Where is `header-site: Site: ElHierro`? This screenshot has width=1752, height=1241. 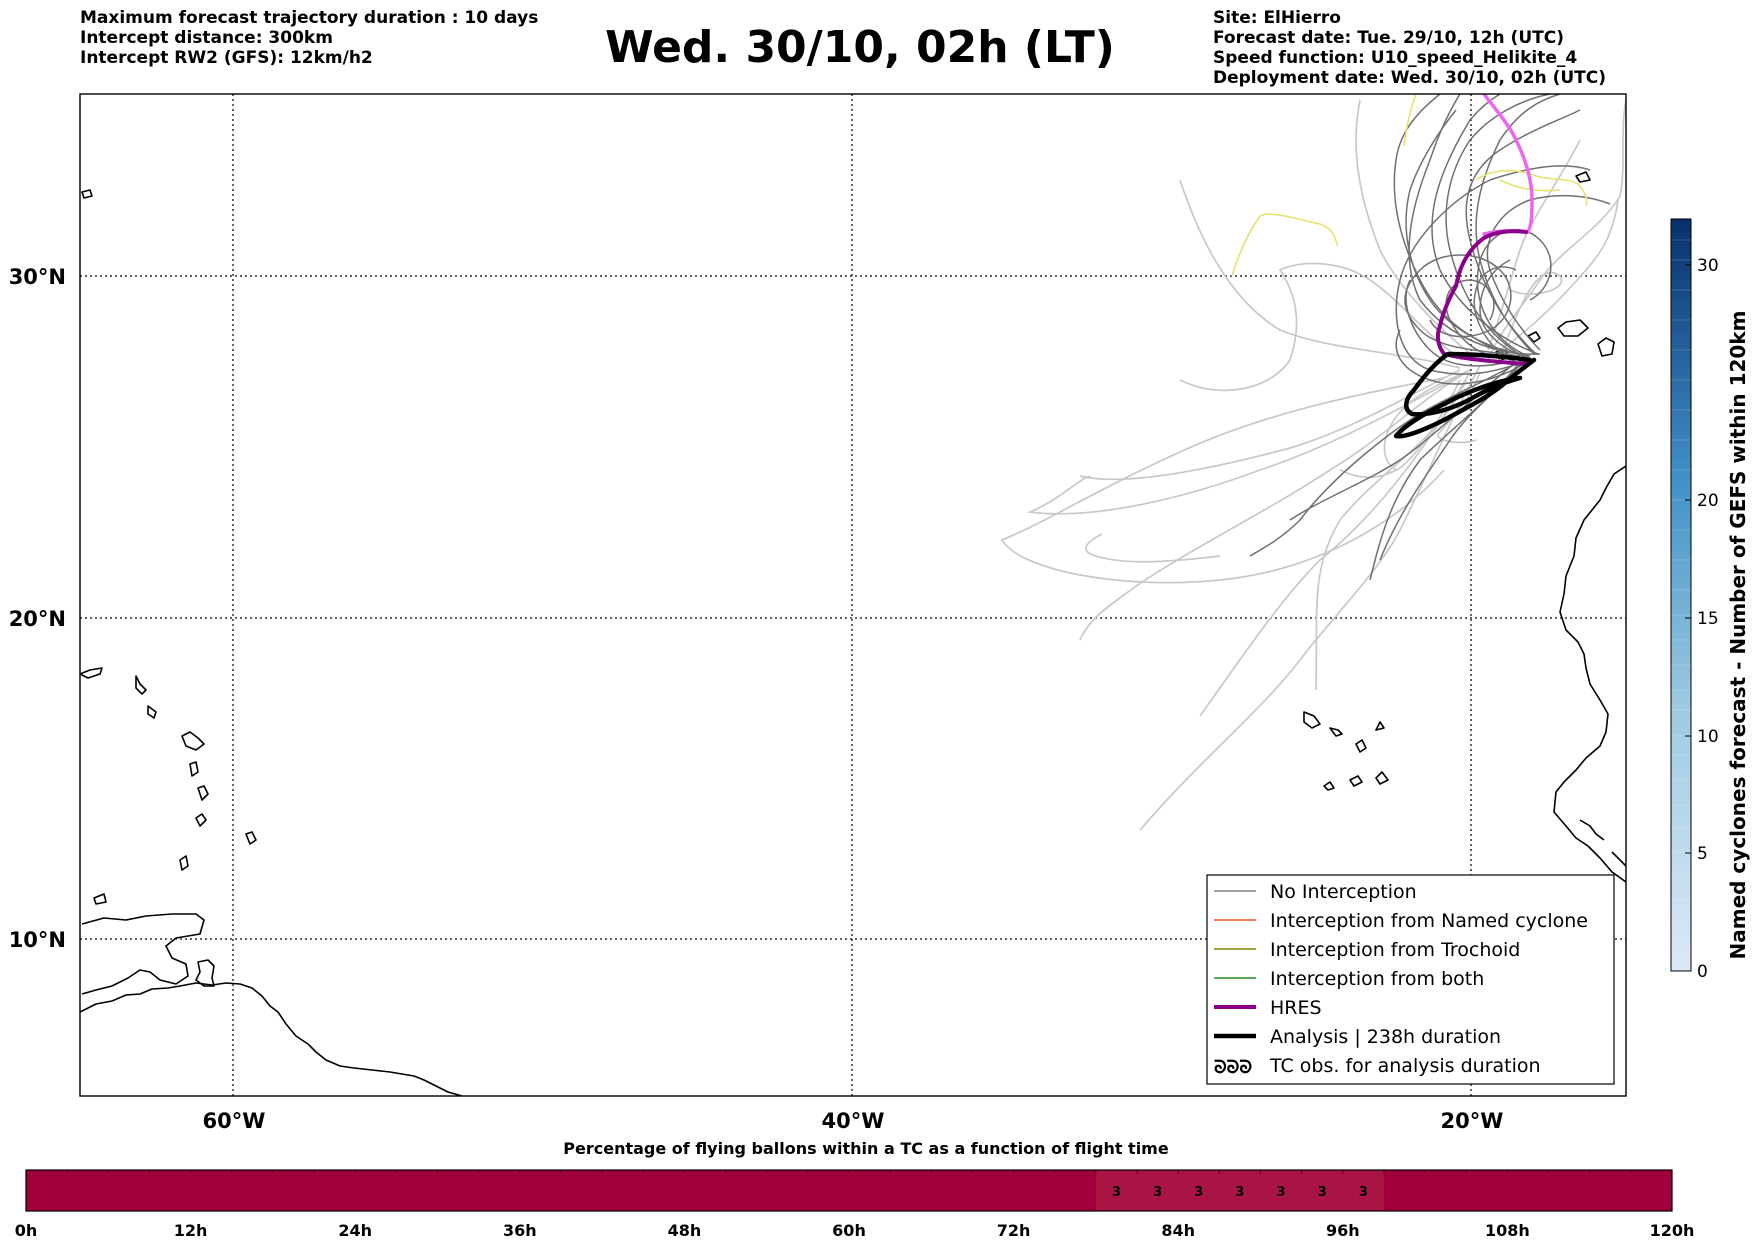 header-site: Site: ElHierro is located at coordinates (1277, 18).